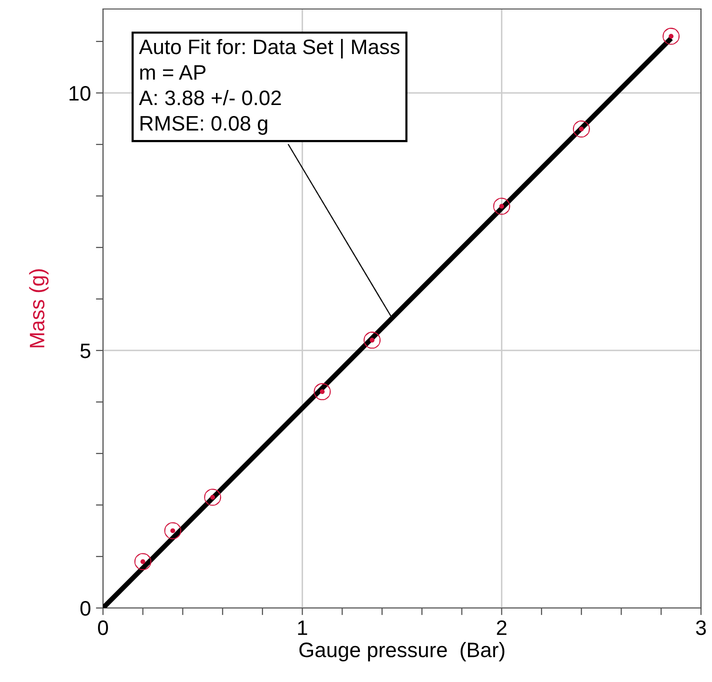 This screenshot has height=682, width=712. Describe the element at coordinates (85, 608) in the screenshot. I see `y-tick-label: 0` at that location.